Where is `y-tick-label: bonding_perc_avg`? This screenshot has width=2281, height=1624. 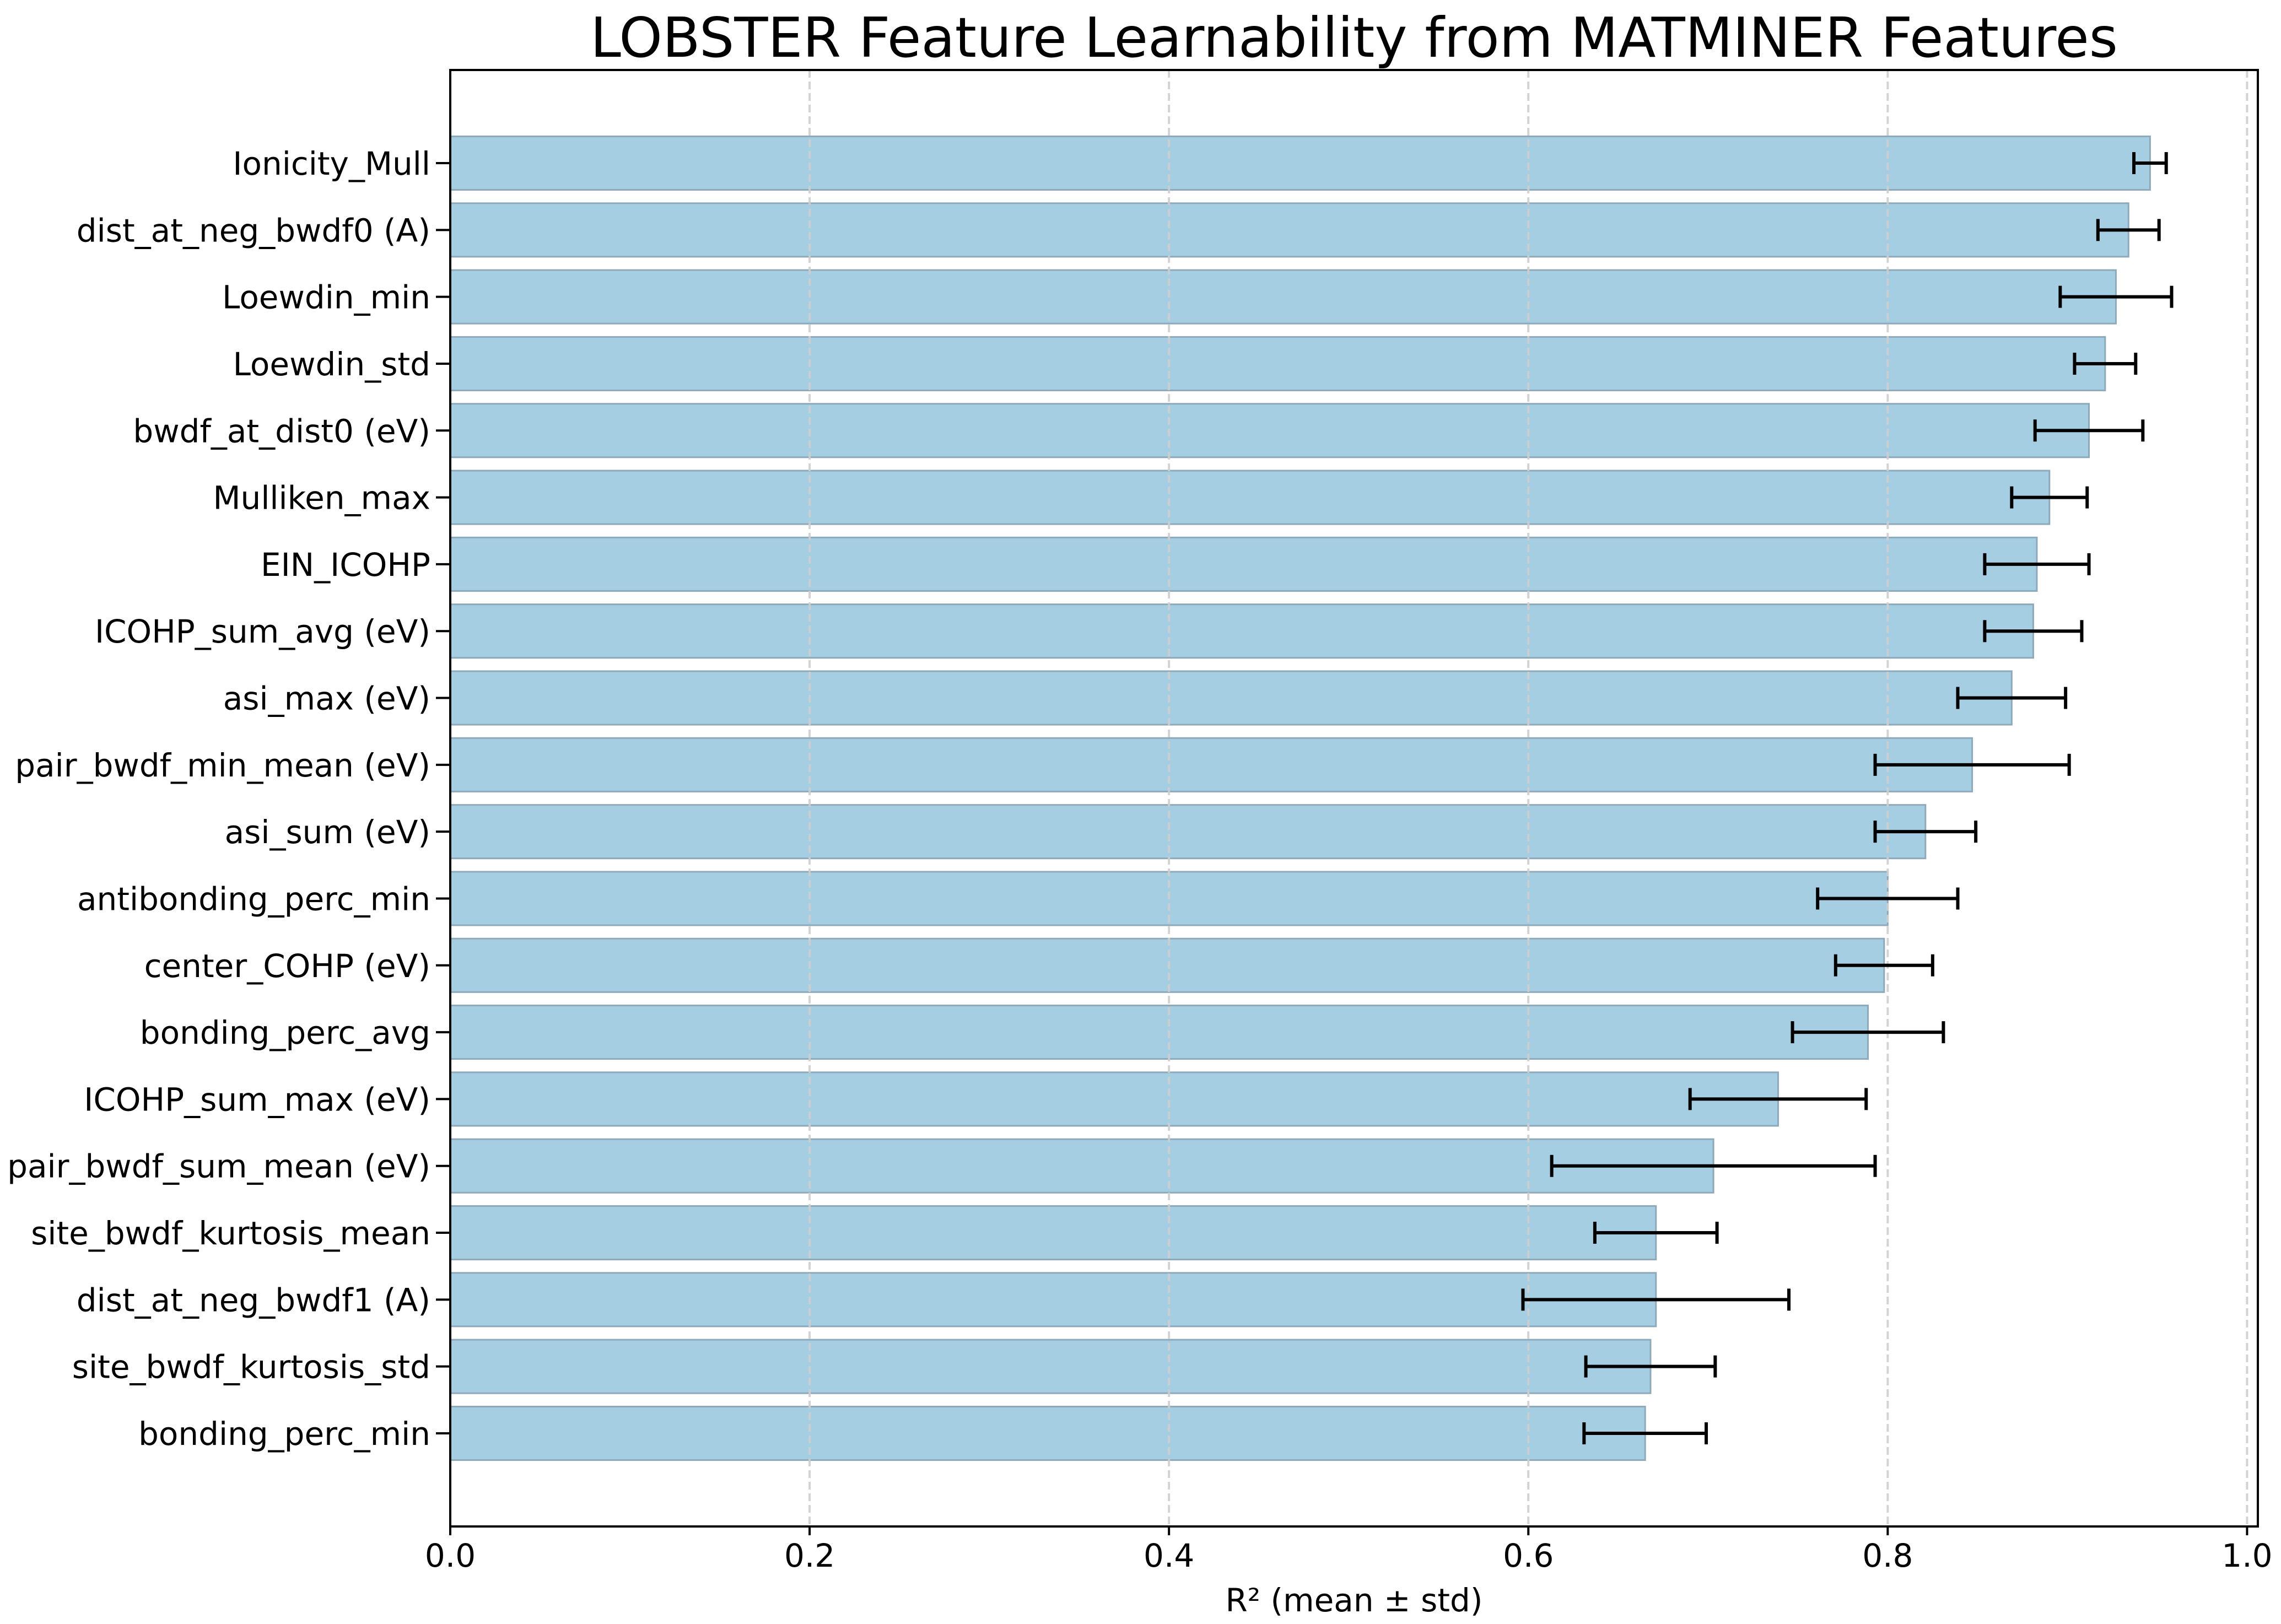 y-tick-label: bonding_perc_avg is located at coordinates (285, 1032).